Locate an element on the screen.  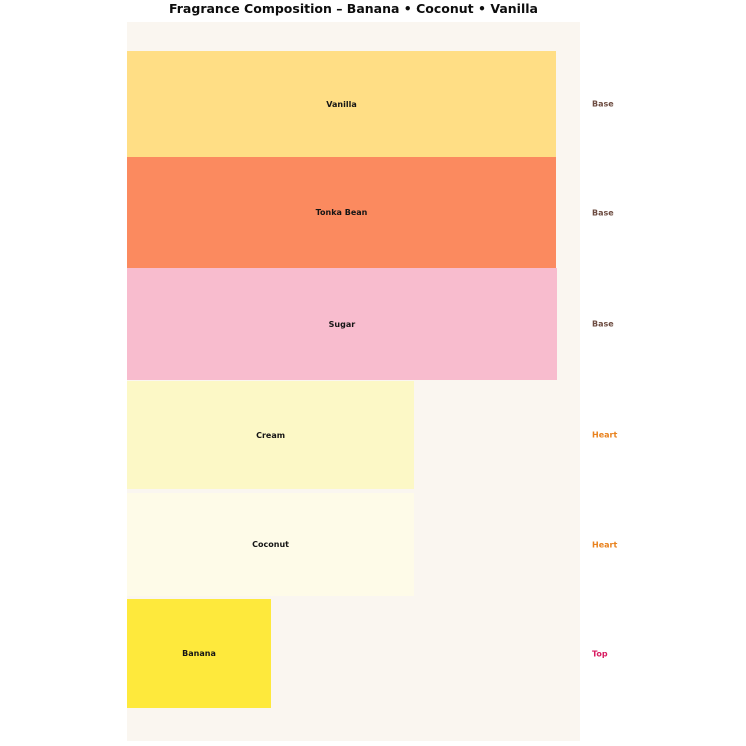
bar-label-vanilla: Vanilla is located at coordinates (341, 104).